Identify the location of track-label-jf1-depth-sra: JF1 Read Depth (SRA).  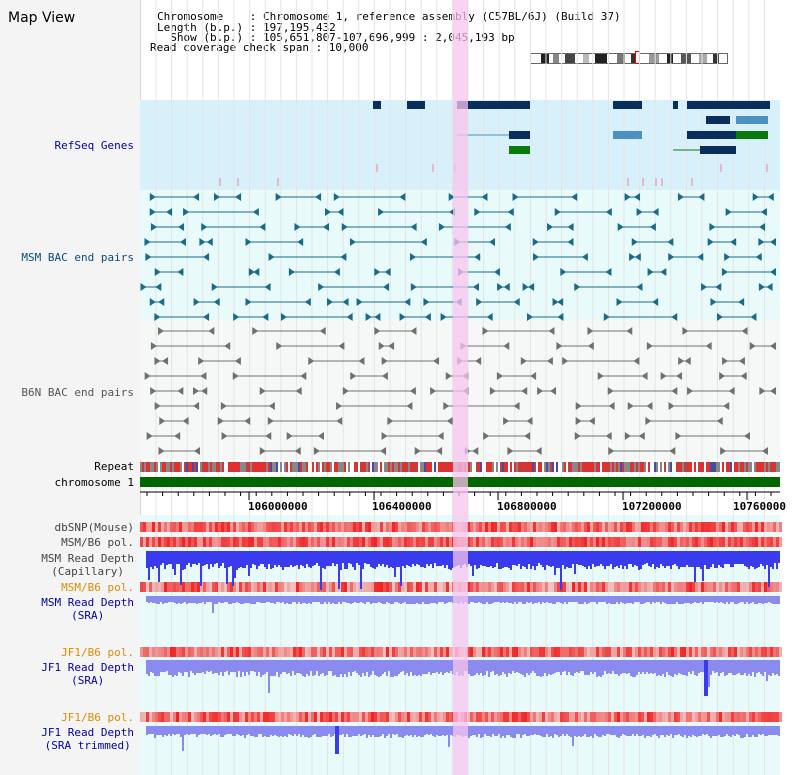
(87, 674).